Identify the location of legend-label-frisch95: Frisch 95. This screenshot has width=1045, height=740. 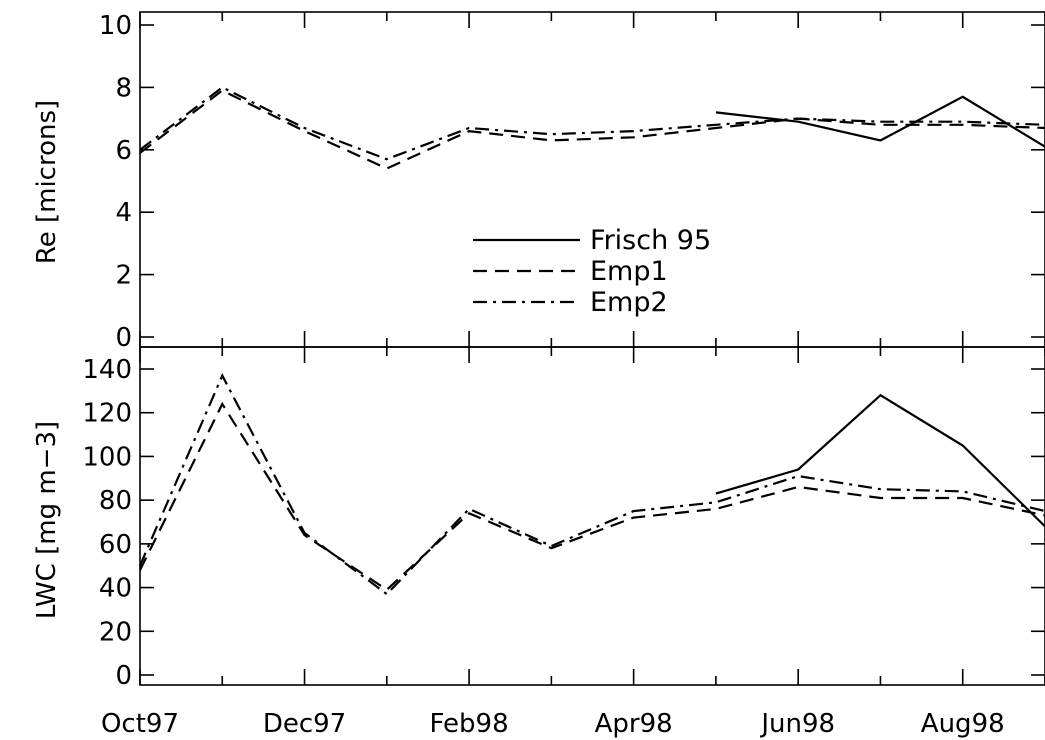
(650, 240).